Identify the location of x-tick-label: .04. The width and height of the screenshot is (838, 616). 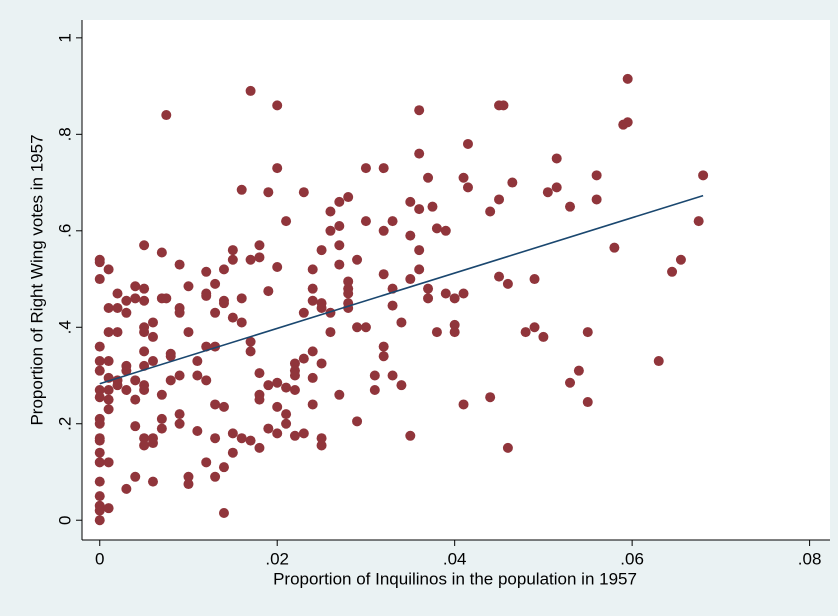
(455, 558).